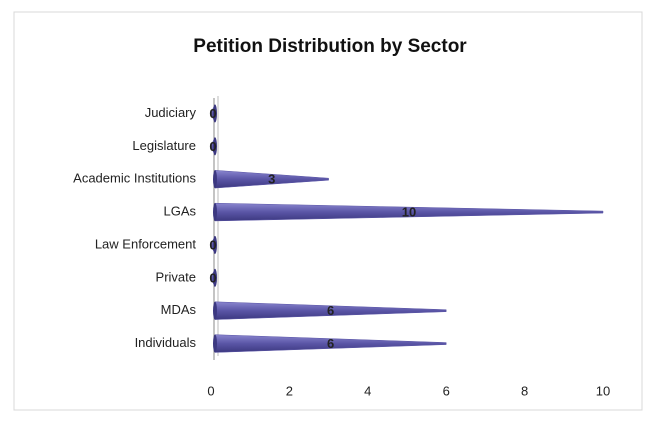 The height and width of the screenshot is (426, 659). I want to click on data-label: 3, so click(271, 179).